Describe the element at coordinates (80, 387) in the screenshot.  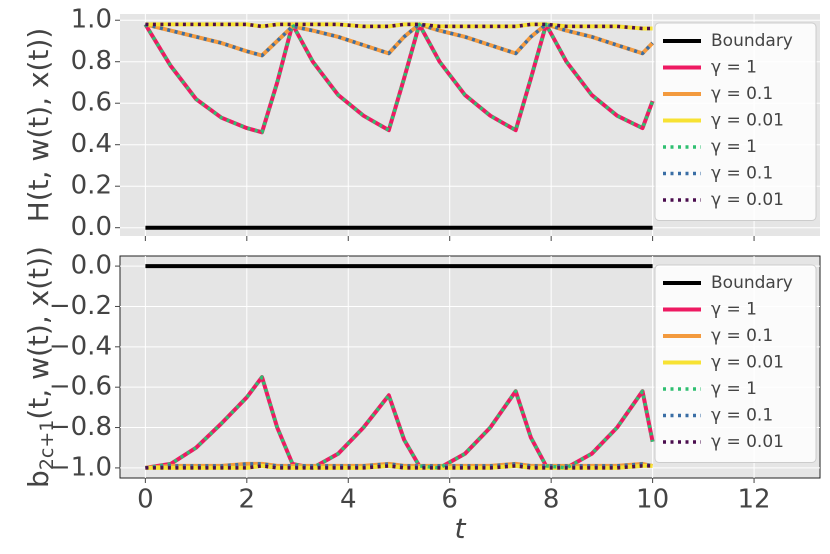
I see `y-tick-label: −0.6` at that location.